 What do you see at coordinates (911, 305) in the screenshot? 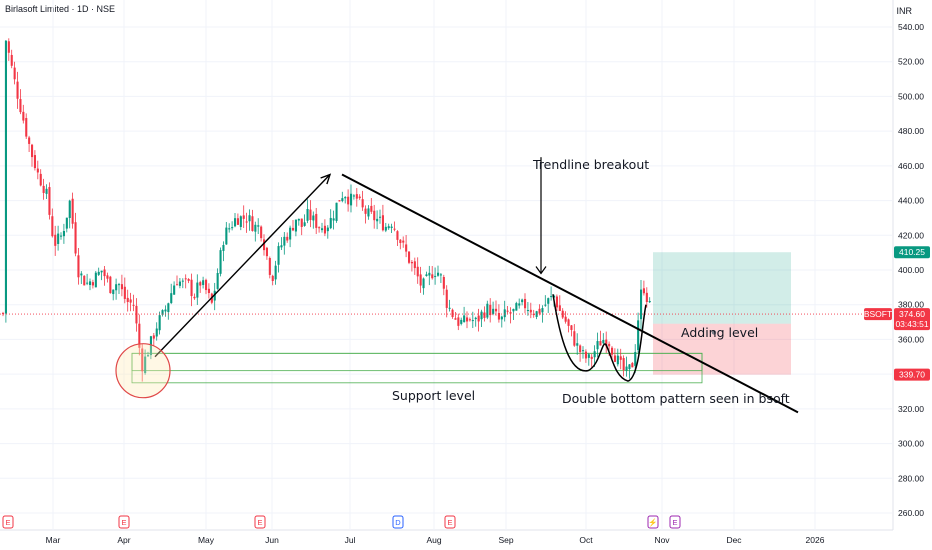
I see `price-tick-label: 380.00` at bounding box center [911, 305].